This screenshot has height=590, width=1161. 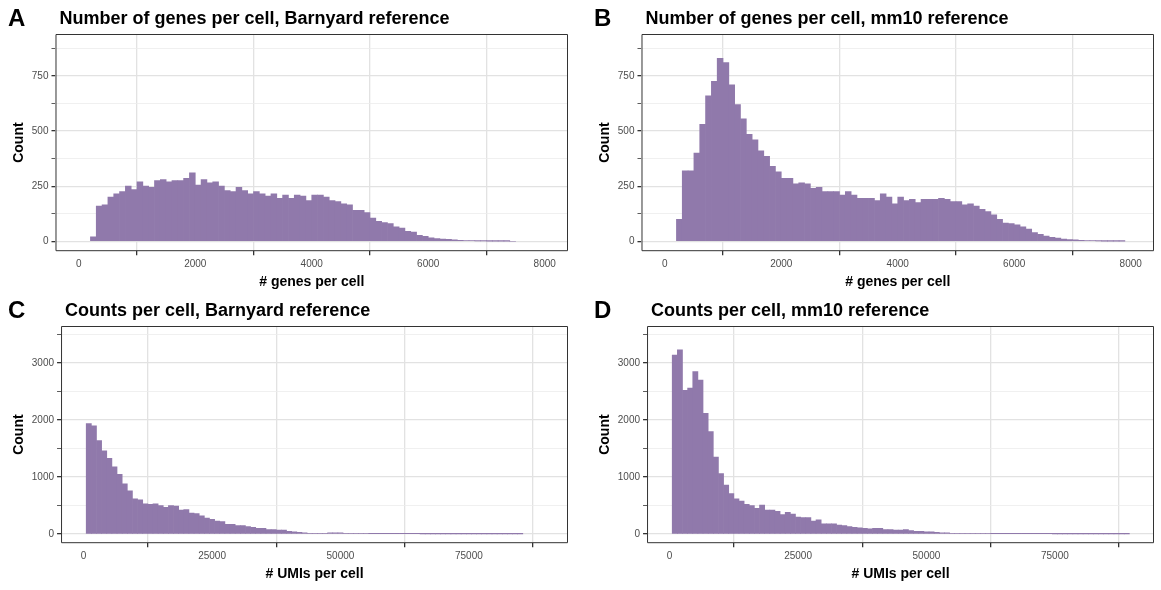 I want to click on chart-title: Number of genes per cell, Barnyard reference, so click(x=254, y=18).